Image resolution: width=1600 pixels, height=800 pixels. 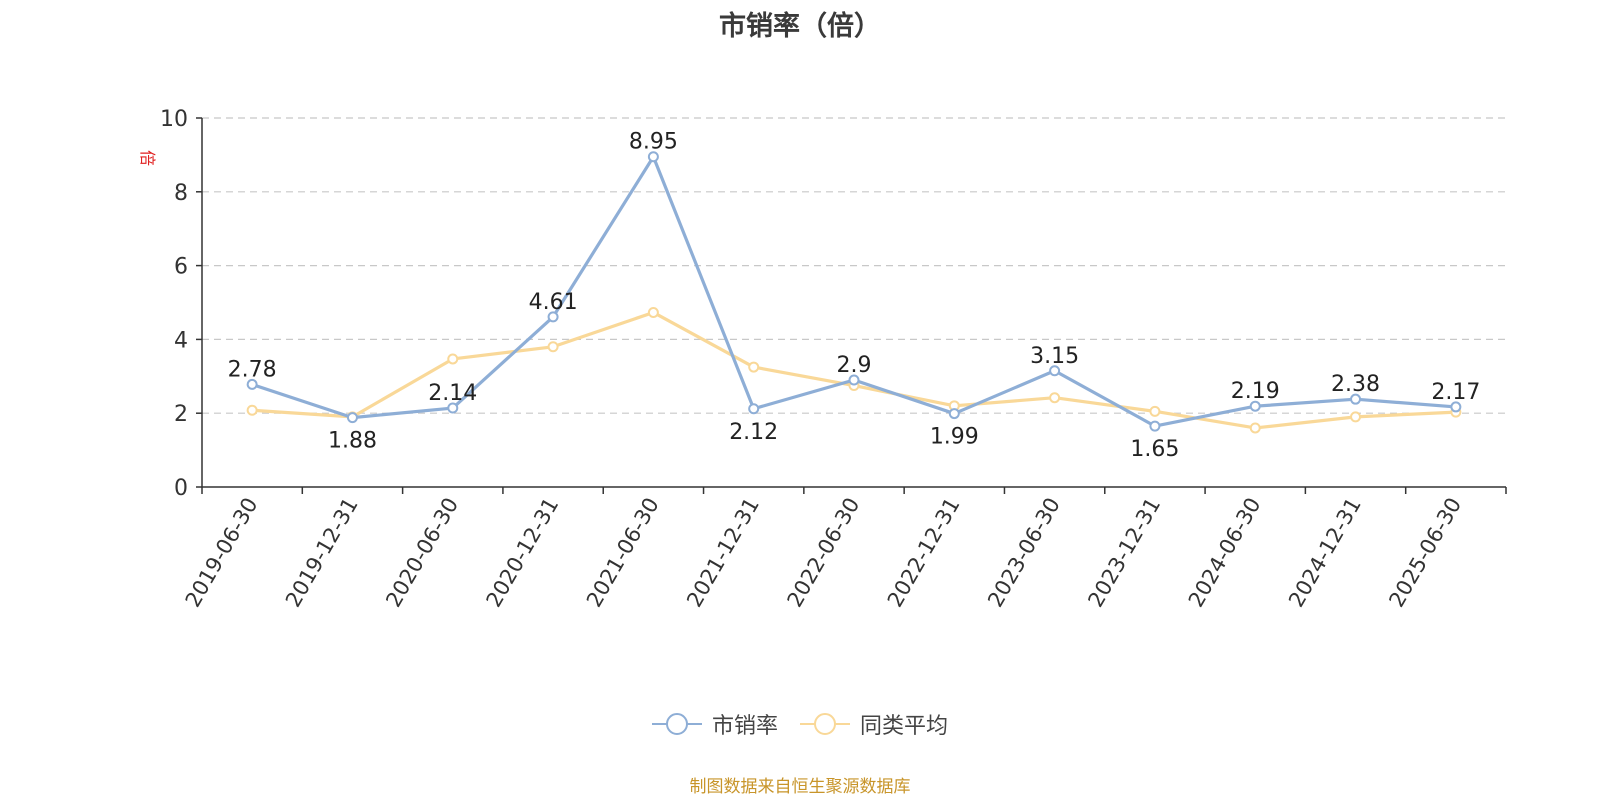 I want to click on x-tick-label: 2020-12-31, so click(x=523, y=553).